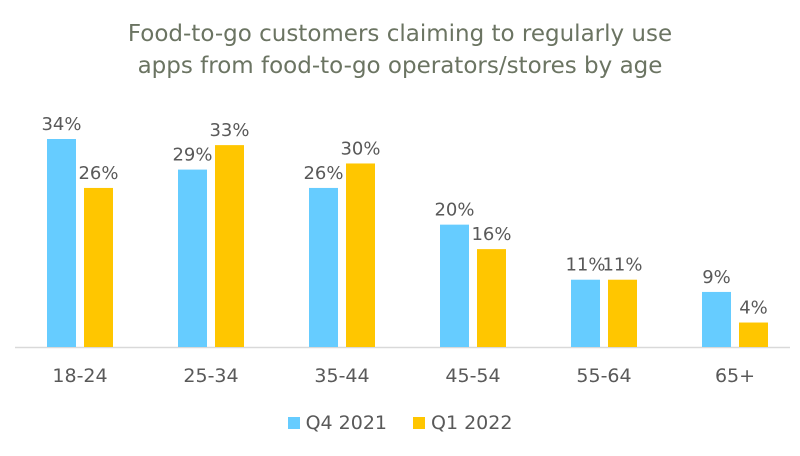  Describe the element at coordinates (491, 298) in the screenshot. I see `bar-45-54-q1-2022` at that location.